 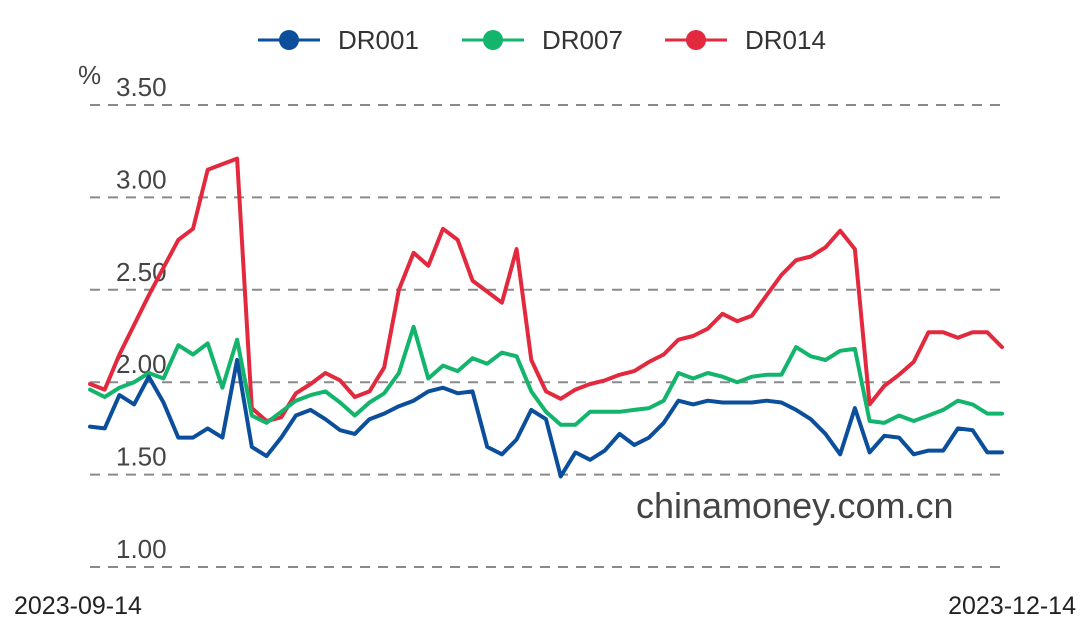 I want to click on series-line-dr007, so click(x=546, y=375).